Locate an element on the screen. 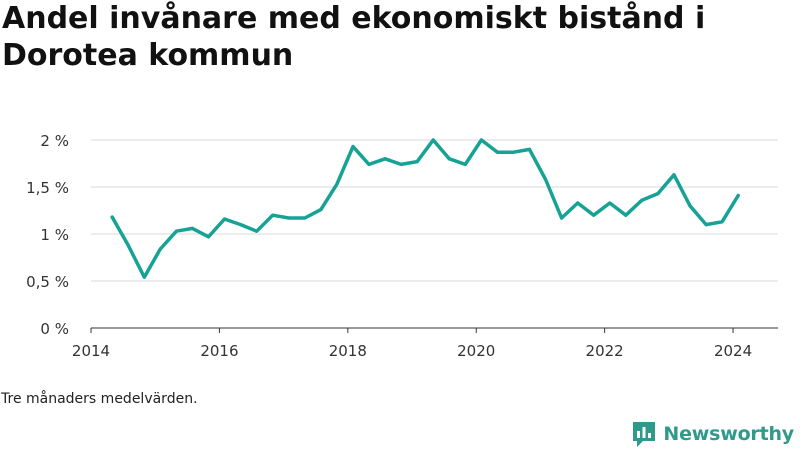 Image resolution: width=800 pixels, height=450 pixels. footnote: Tre månaders medelvärden. is located at coordinates (99, 399).